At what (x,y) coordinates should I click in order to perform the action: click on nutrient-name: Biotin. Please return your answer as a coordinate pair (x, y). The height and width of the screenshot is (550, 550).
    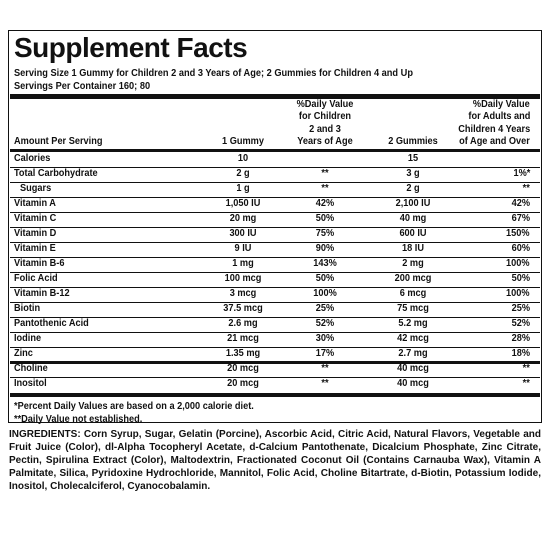
    Looking at the image, I should click on (27, 308).